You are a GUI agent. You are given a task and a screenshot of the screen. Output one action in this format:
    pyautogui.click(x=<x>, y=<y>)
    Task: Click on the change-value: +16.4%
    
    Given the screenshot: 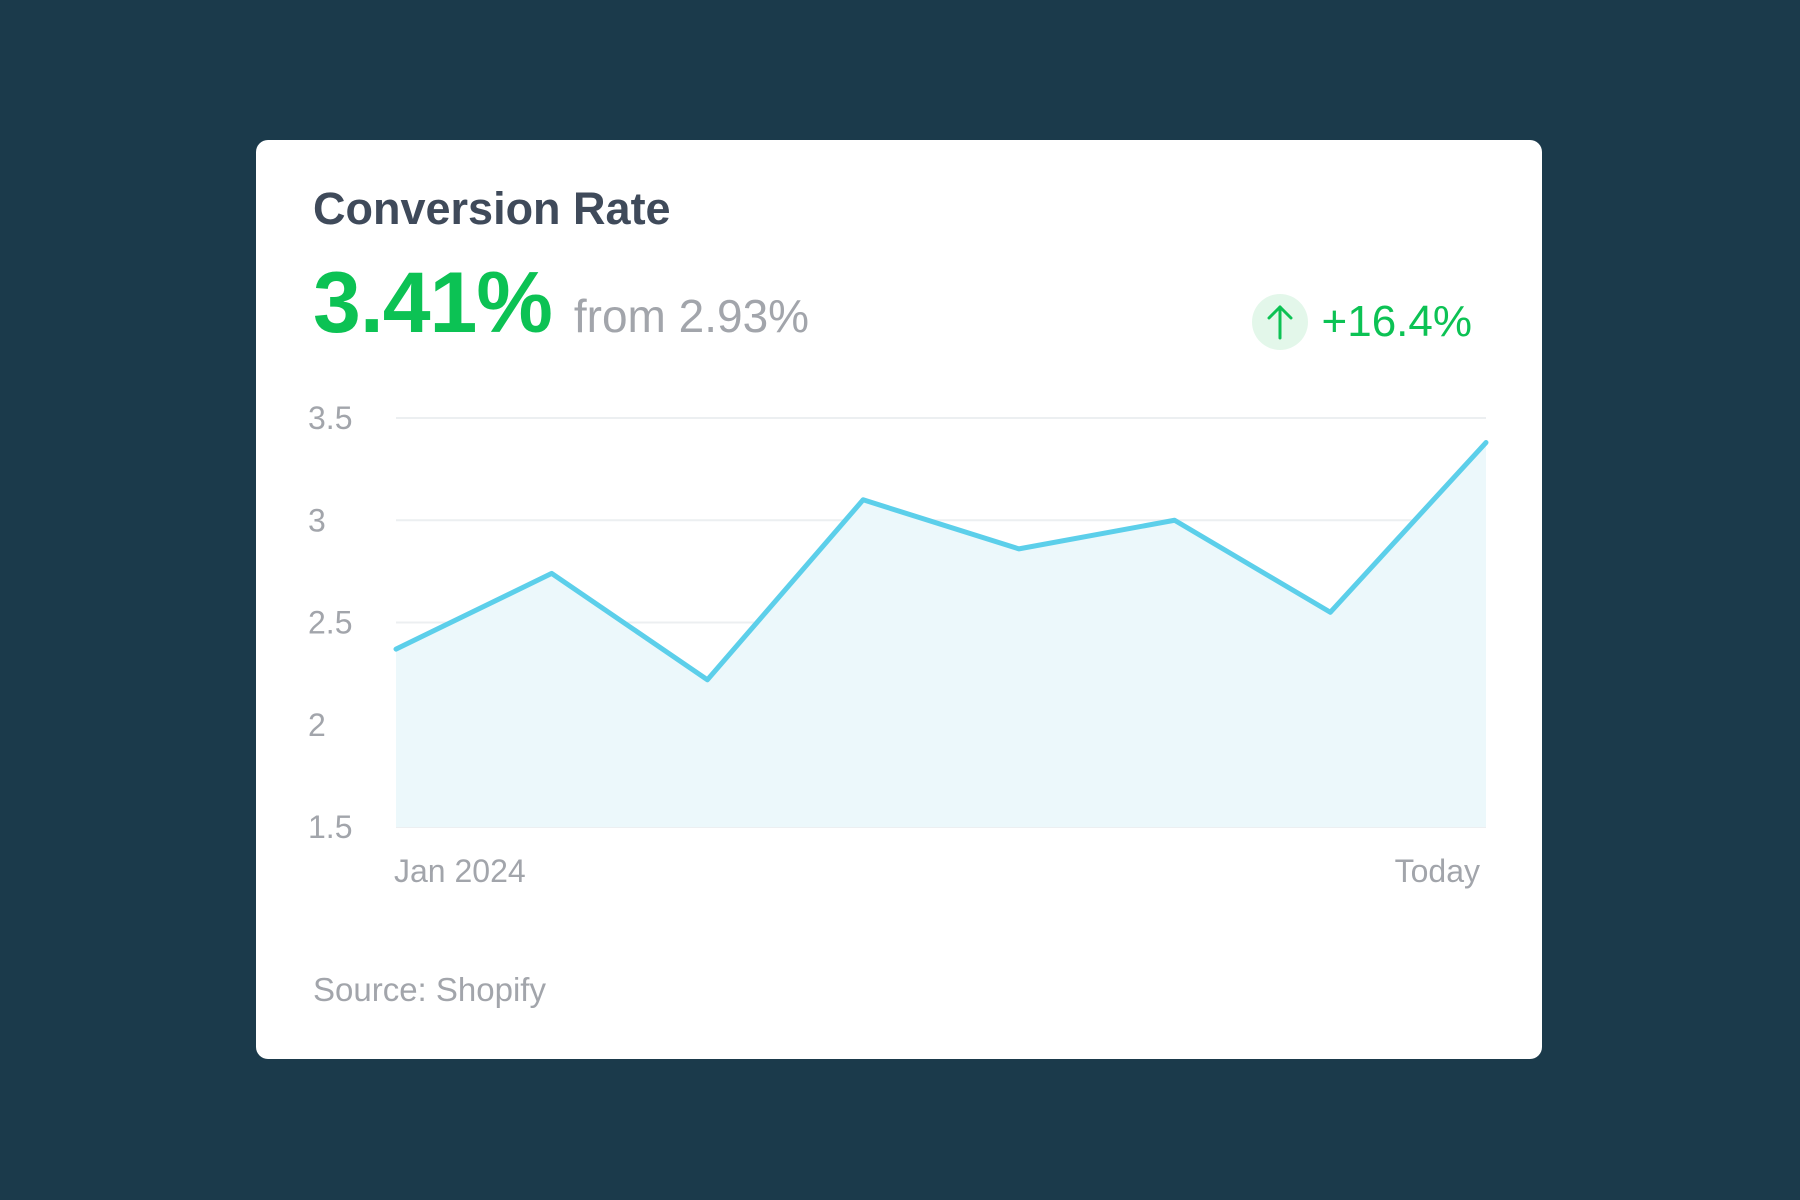 What is the action you would take?
    pyautogui.click(x=1396, y=321)
    